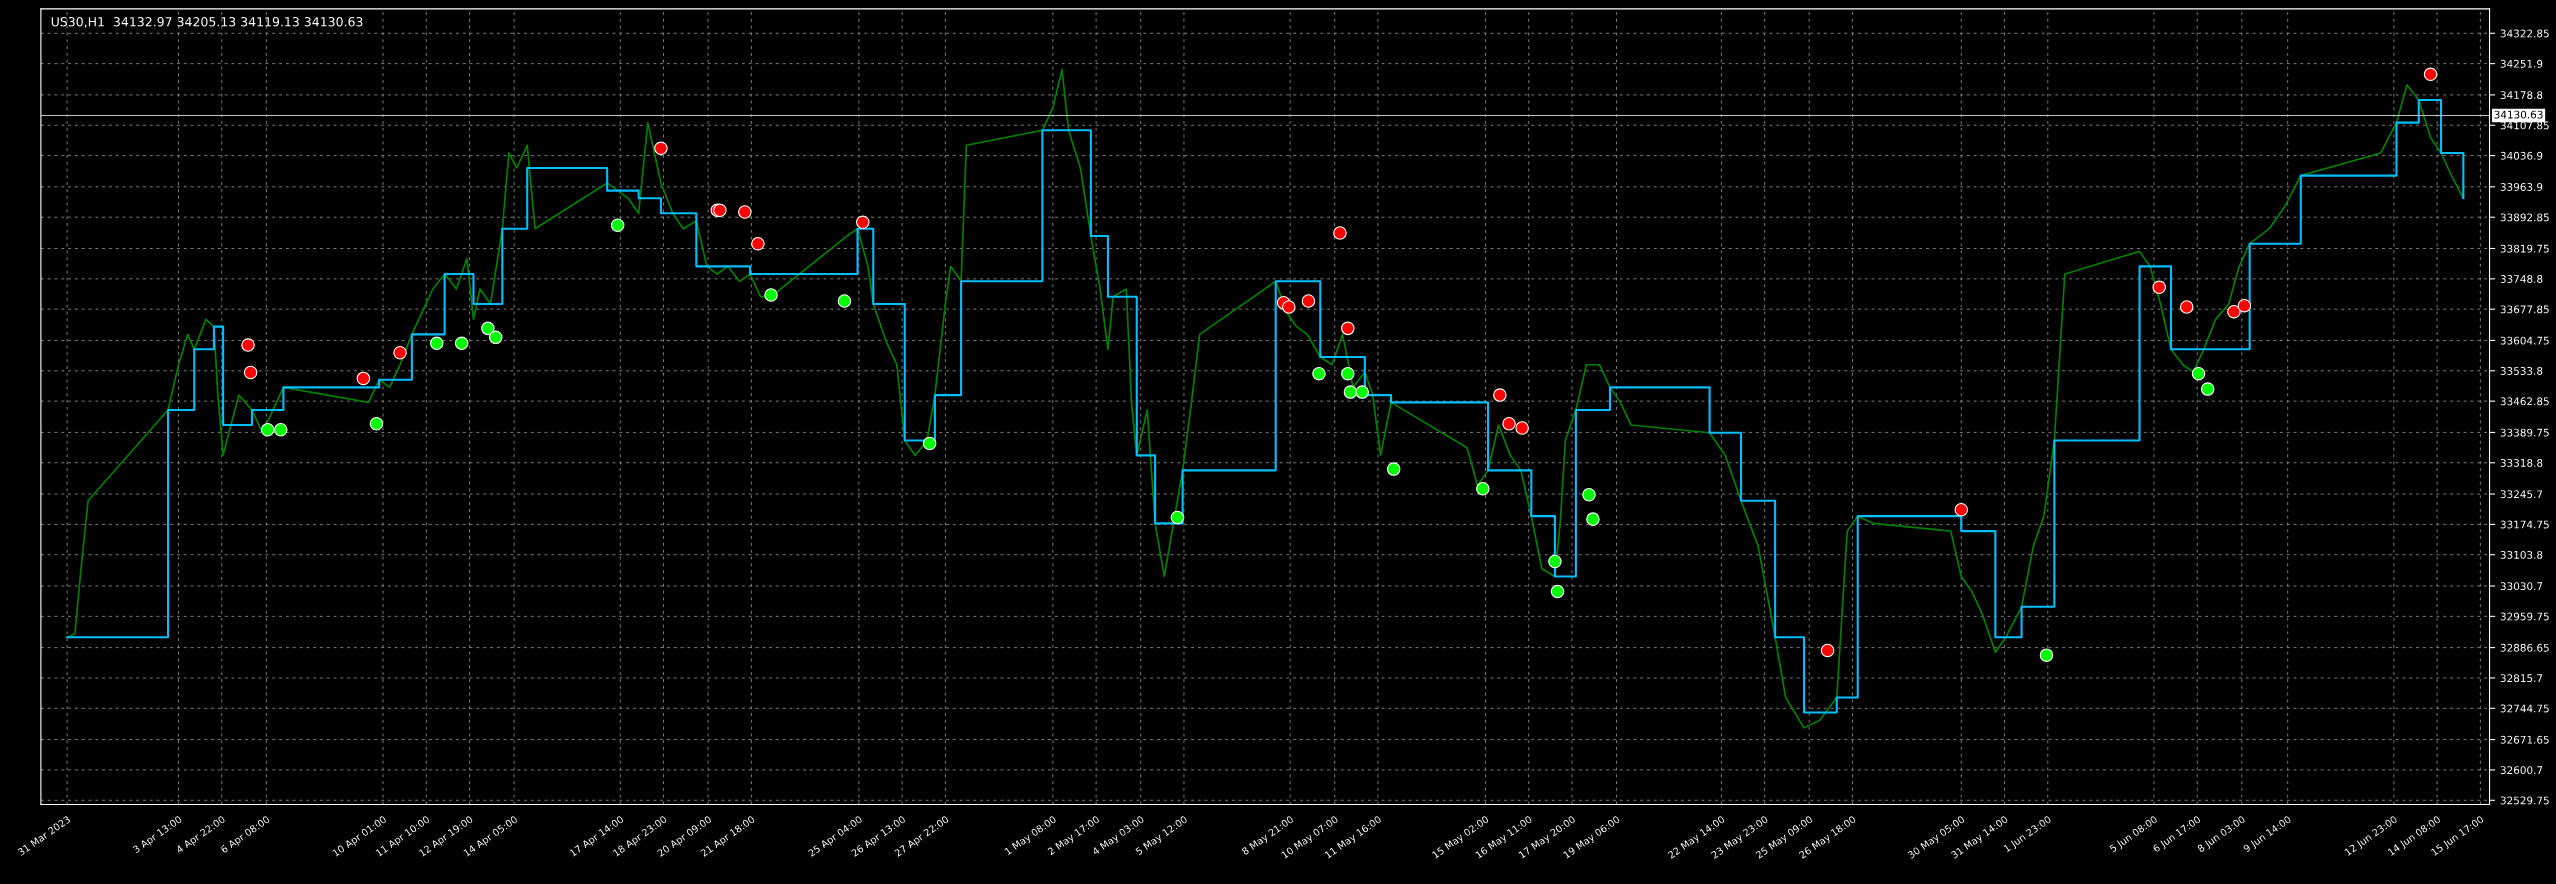 The image size is (2556, 884). What do you see at coordinates (2521, 371) in the screenshot?
I see `y-tick-label: 33533.8` at bounding box center [2521, 371].